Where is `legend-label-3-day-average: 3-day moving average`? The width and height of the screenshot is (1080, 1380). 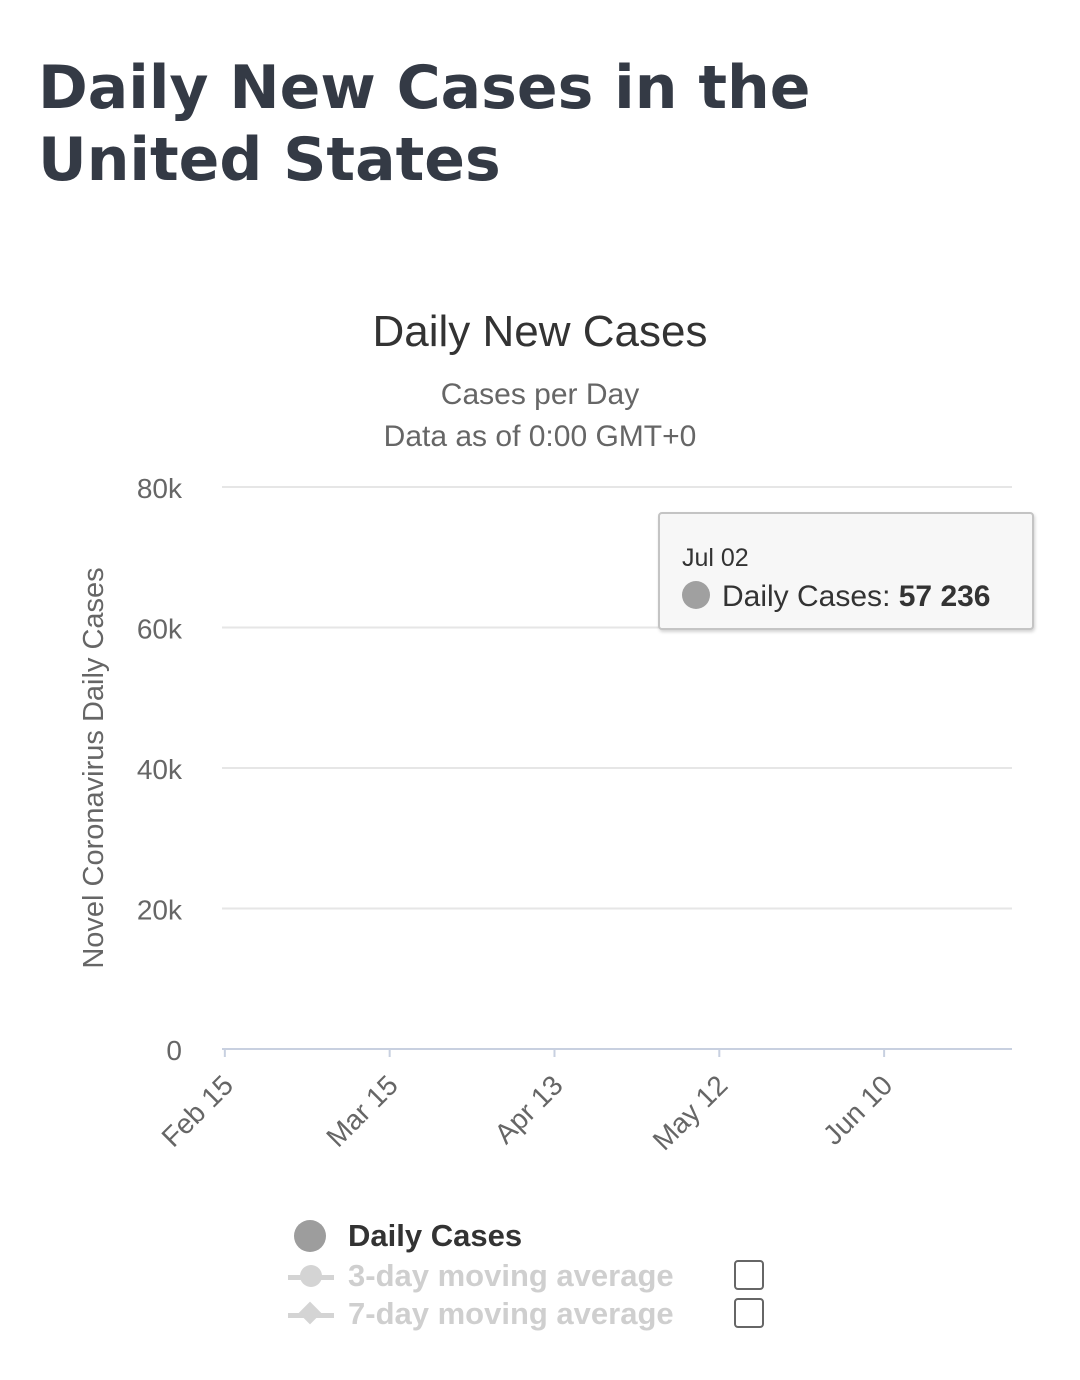 legend-label-3-day-average: 3-day moving average is located at coordinates (511, 1275).